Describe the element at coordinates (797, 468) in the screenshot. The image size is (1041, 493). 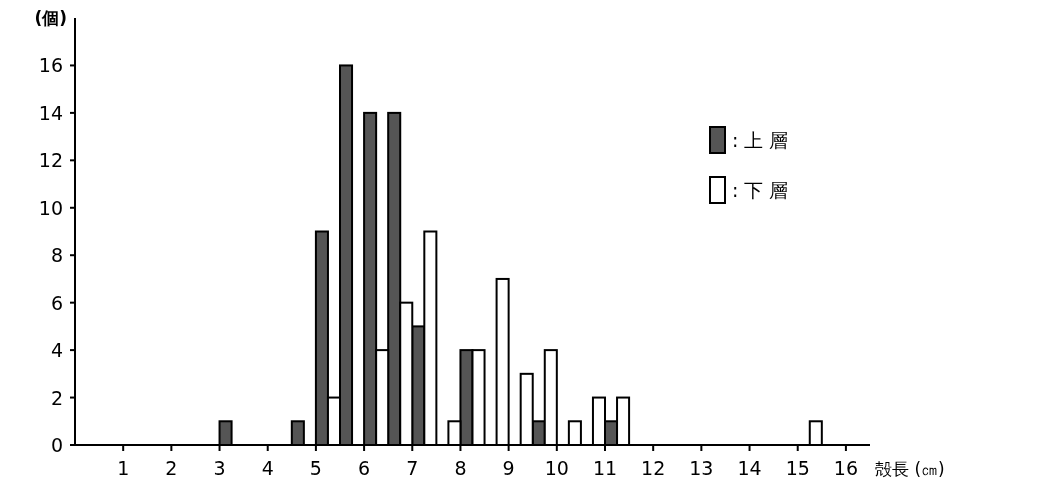
I see `x-tick-label: 15` at that location.